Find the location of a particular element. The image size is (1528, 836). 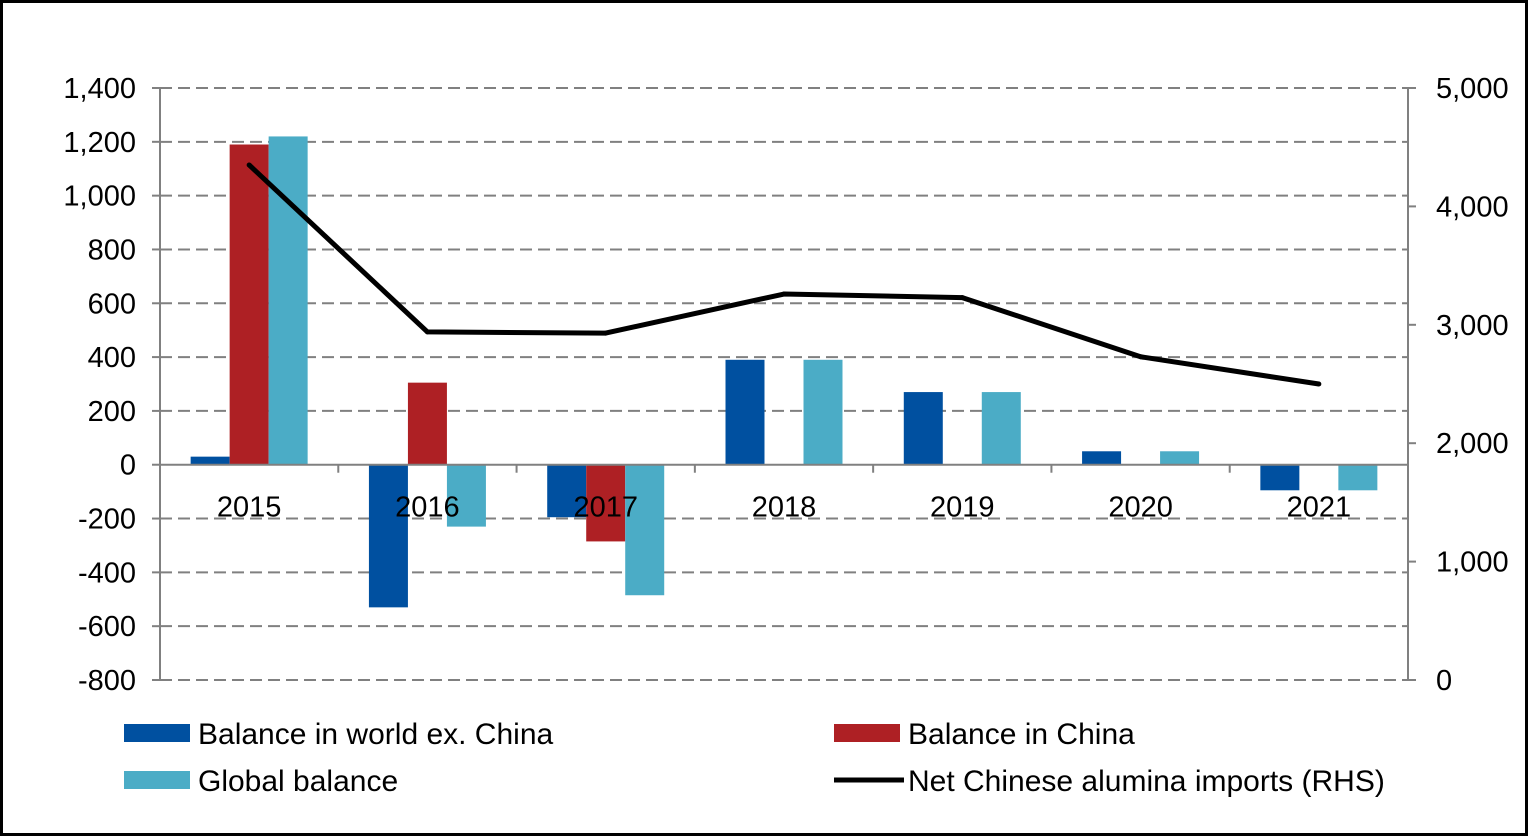

legend-label-global-balance: Global balance is located at coordinates (298, 781).